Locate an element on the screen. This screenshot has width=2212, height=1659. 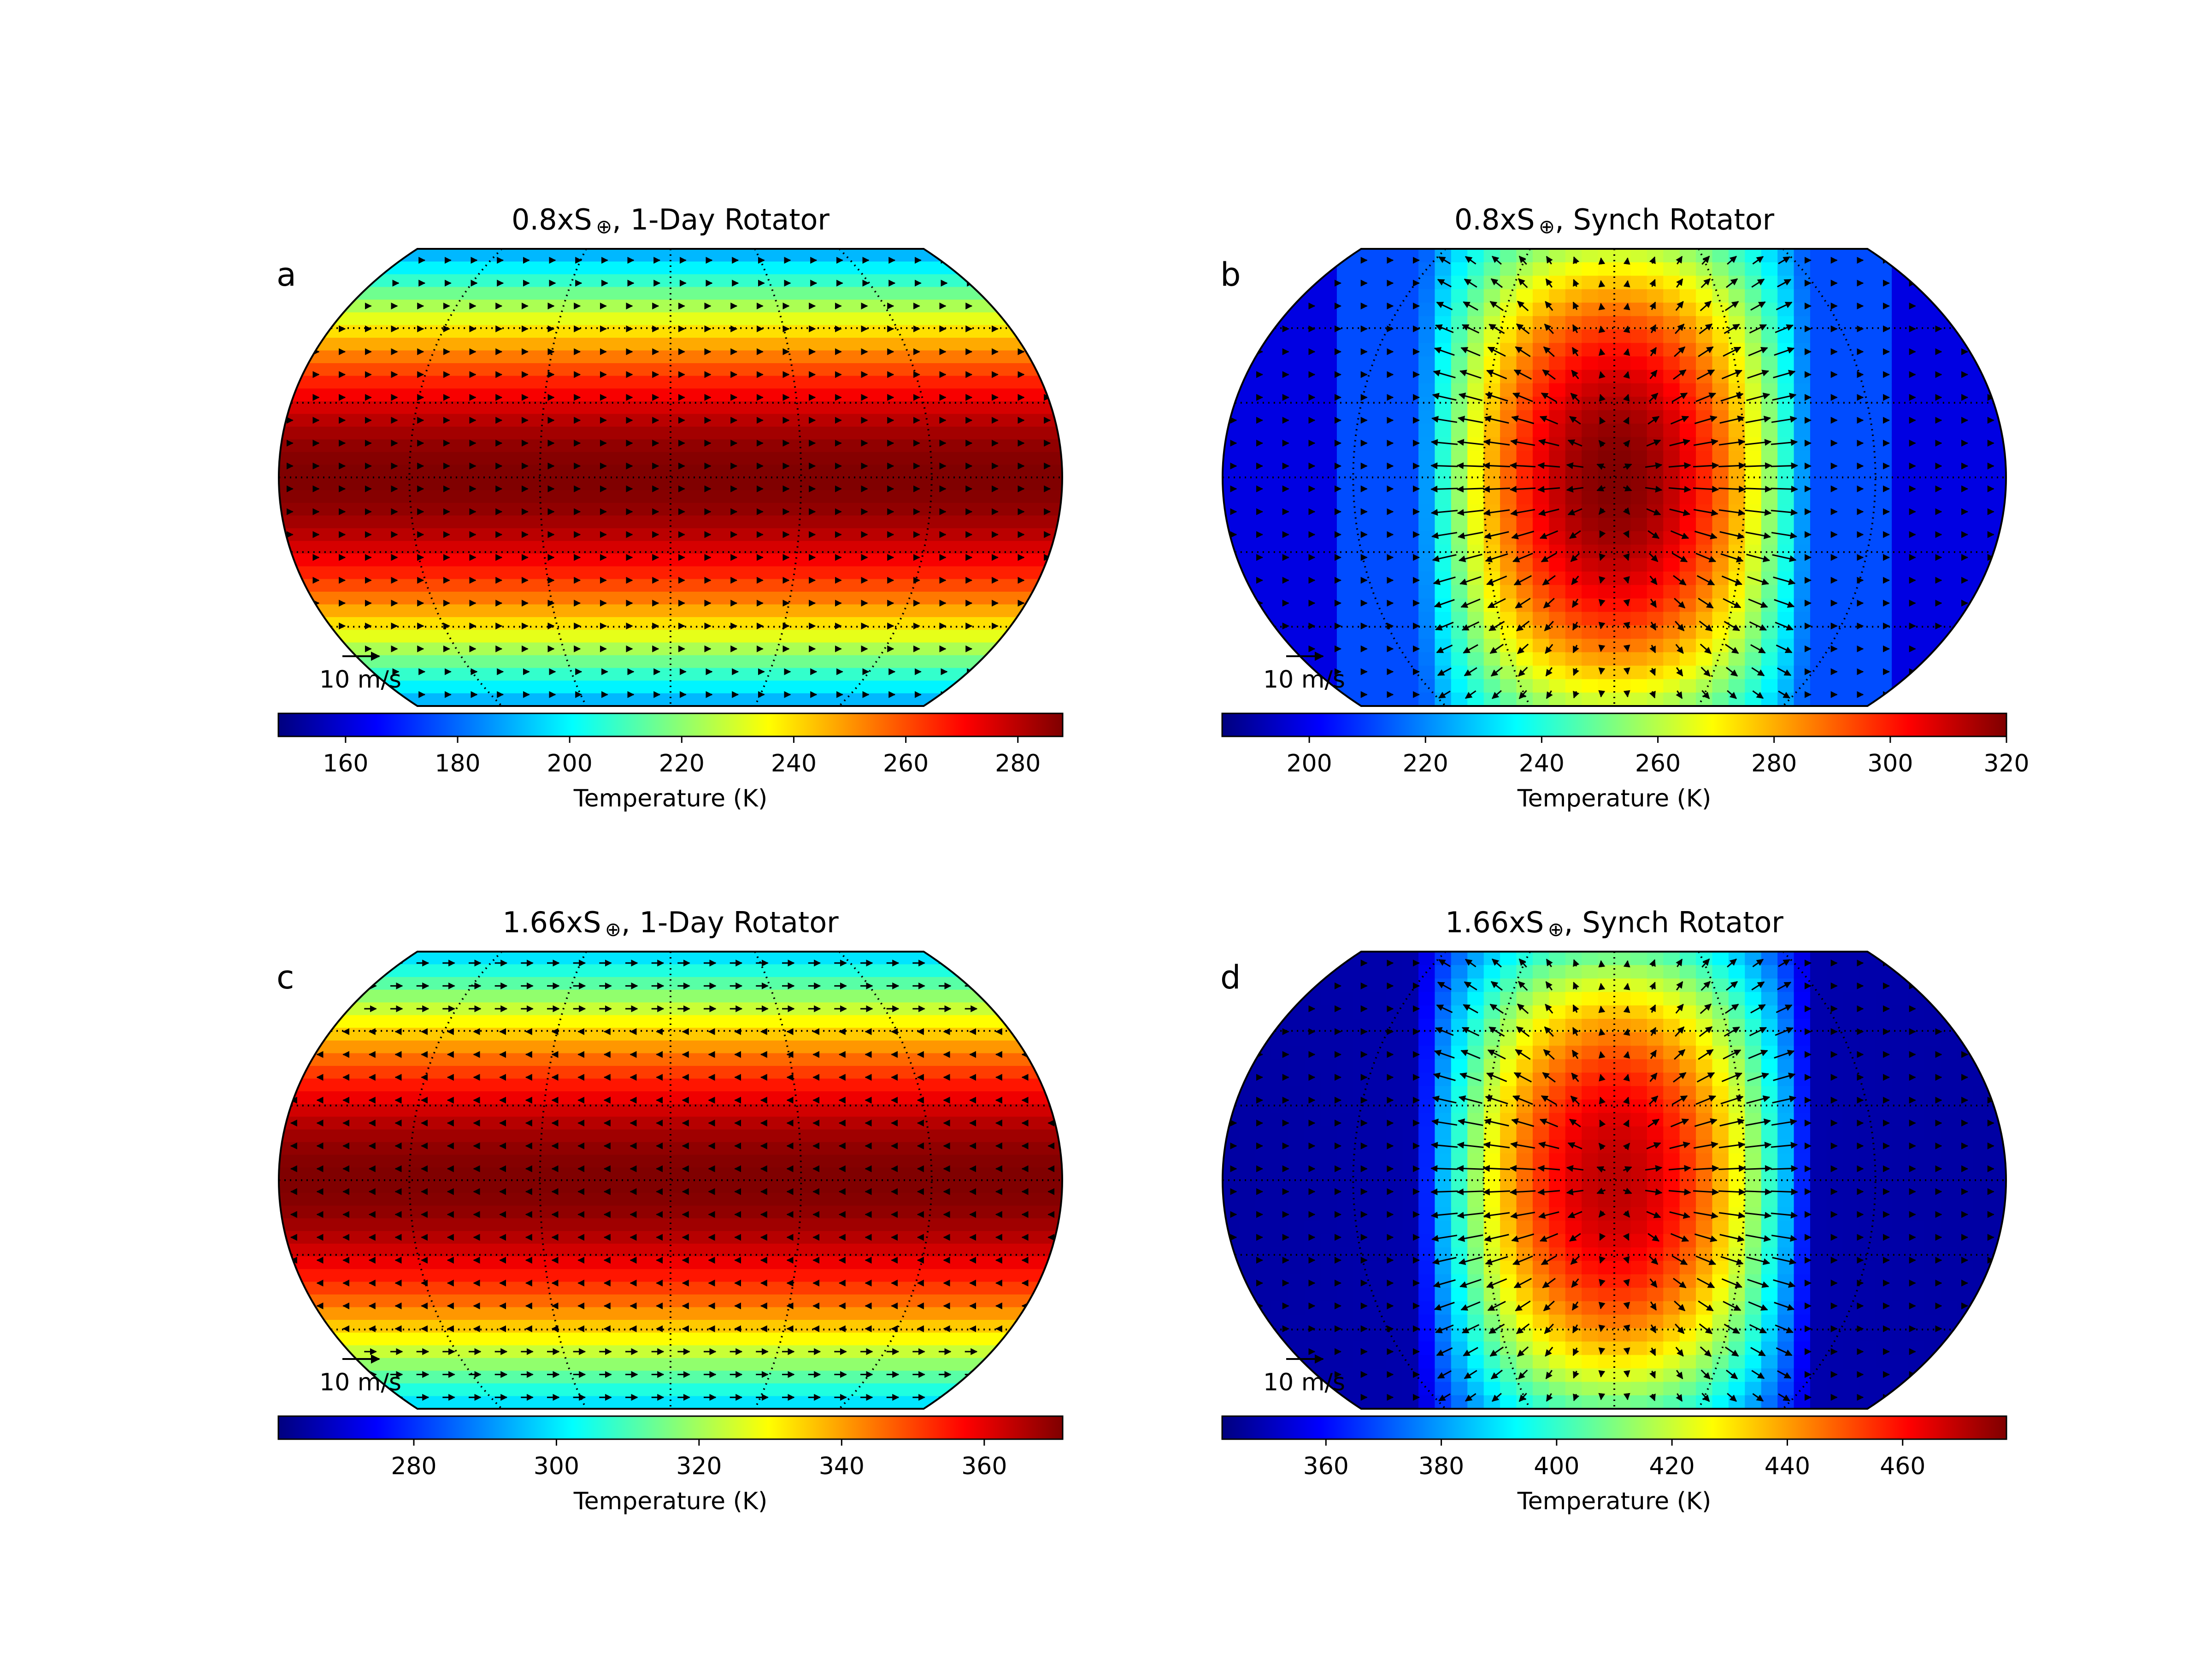
wind-arrow is located at coordinates (1626, 625).